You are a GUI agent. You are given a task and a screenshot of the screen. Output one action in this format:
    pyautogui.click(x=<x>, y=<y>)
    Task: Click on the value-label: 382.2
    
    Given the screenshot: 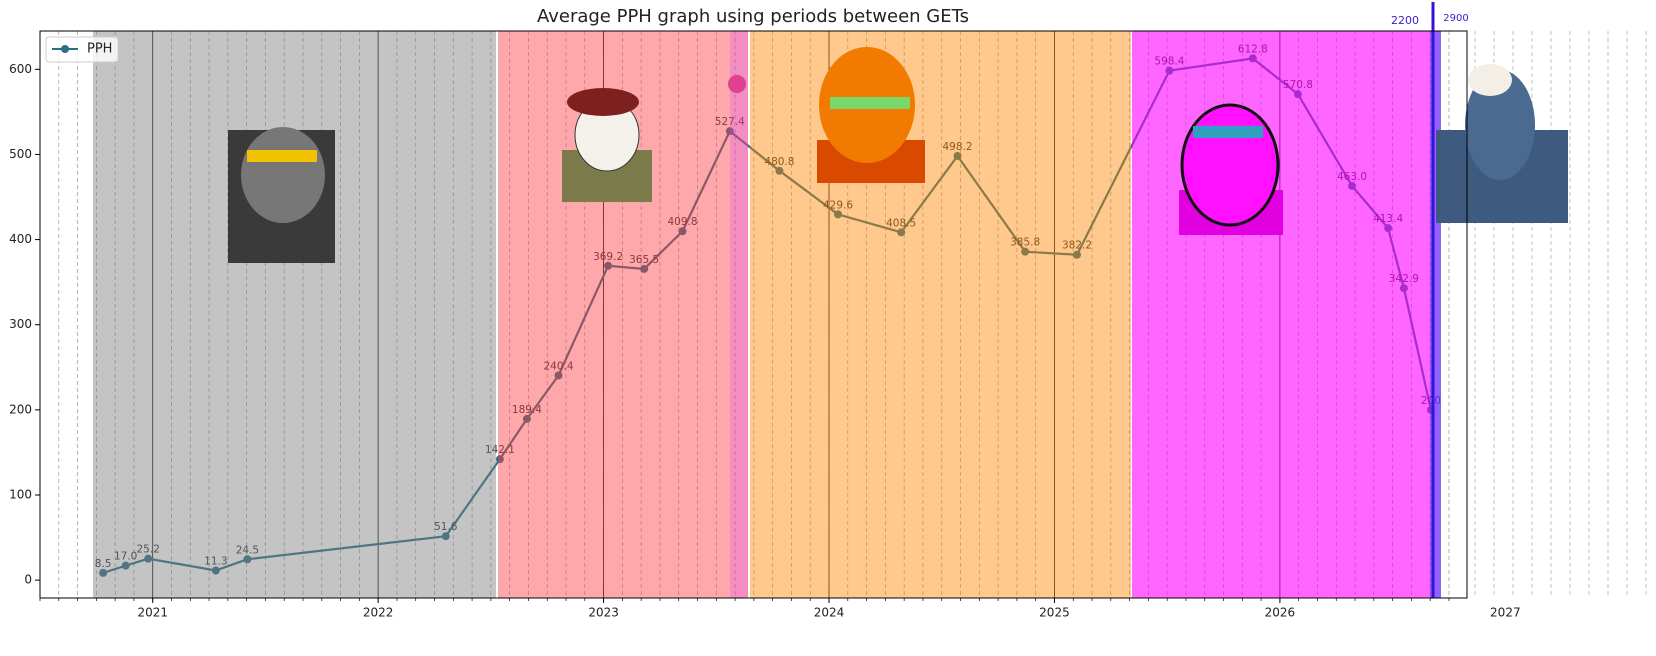 What is the action you would take?
    pyautogui.click(x=1077, y=246)
    